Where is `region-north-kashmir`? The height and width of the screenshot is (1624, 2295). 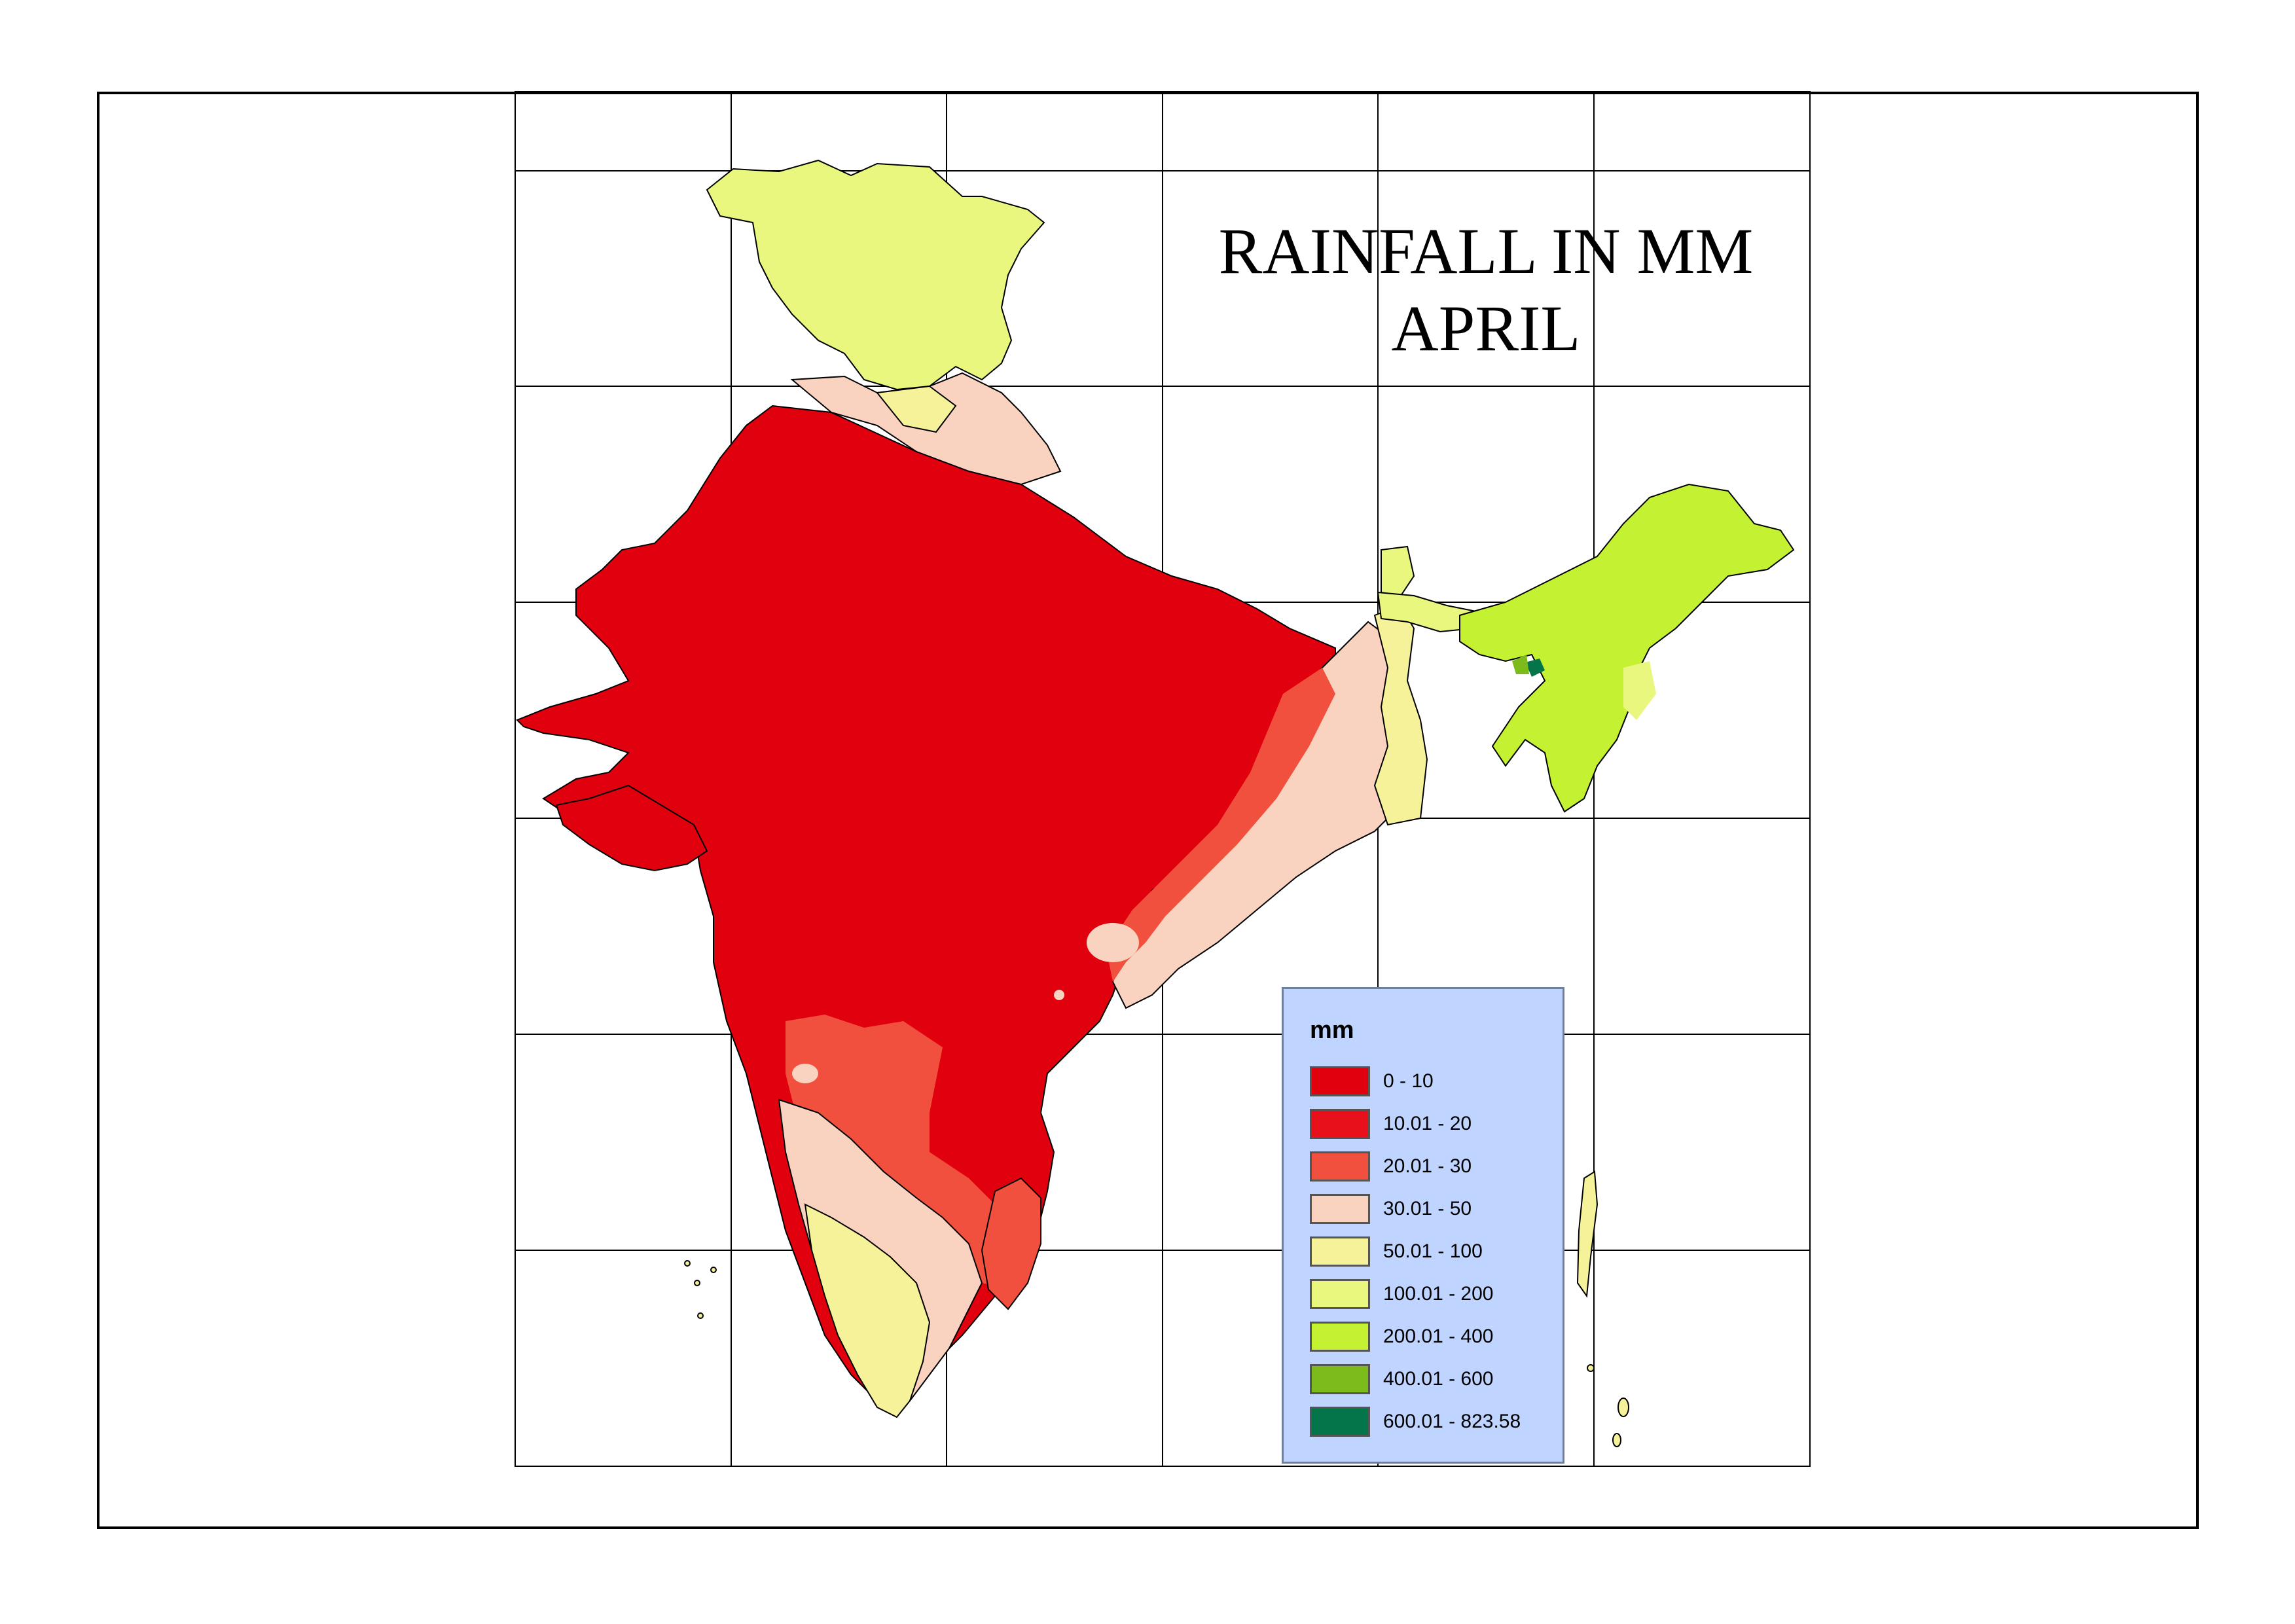 region-north-kashmir is located at coordinates (876, 275).